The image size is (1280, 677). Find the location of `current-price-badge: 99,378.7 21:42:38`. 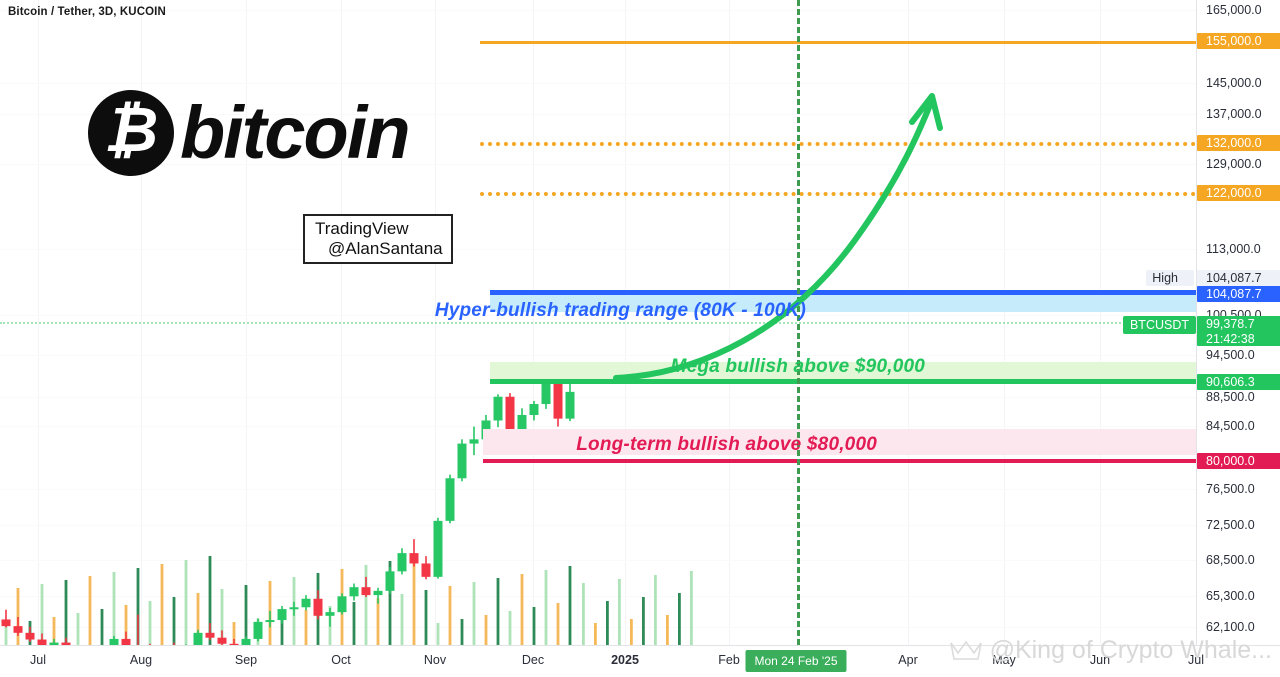

current-price-badge: 99,378.7 21:42:38 is located at coordinates (1238, 331).